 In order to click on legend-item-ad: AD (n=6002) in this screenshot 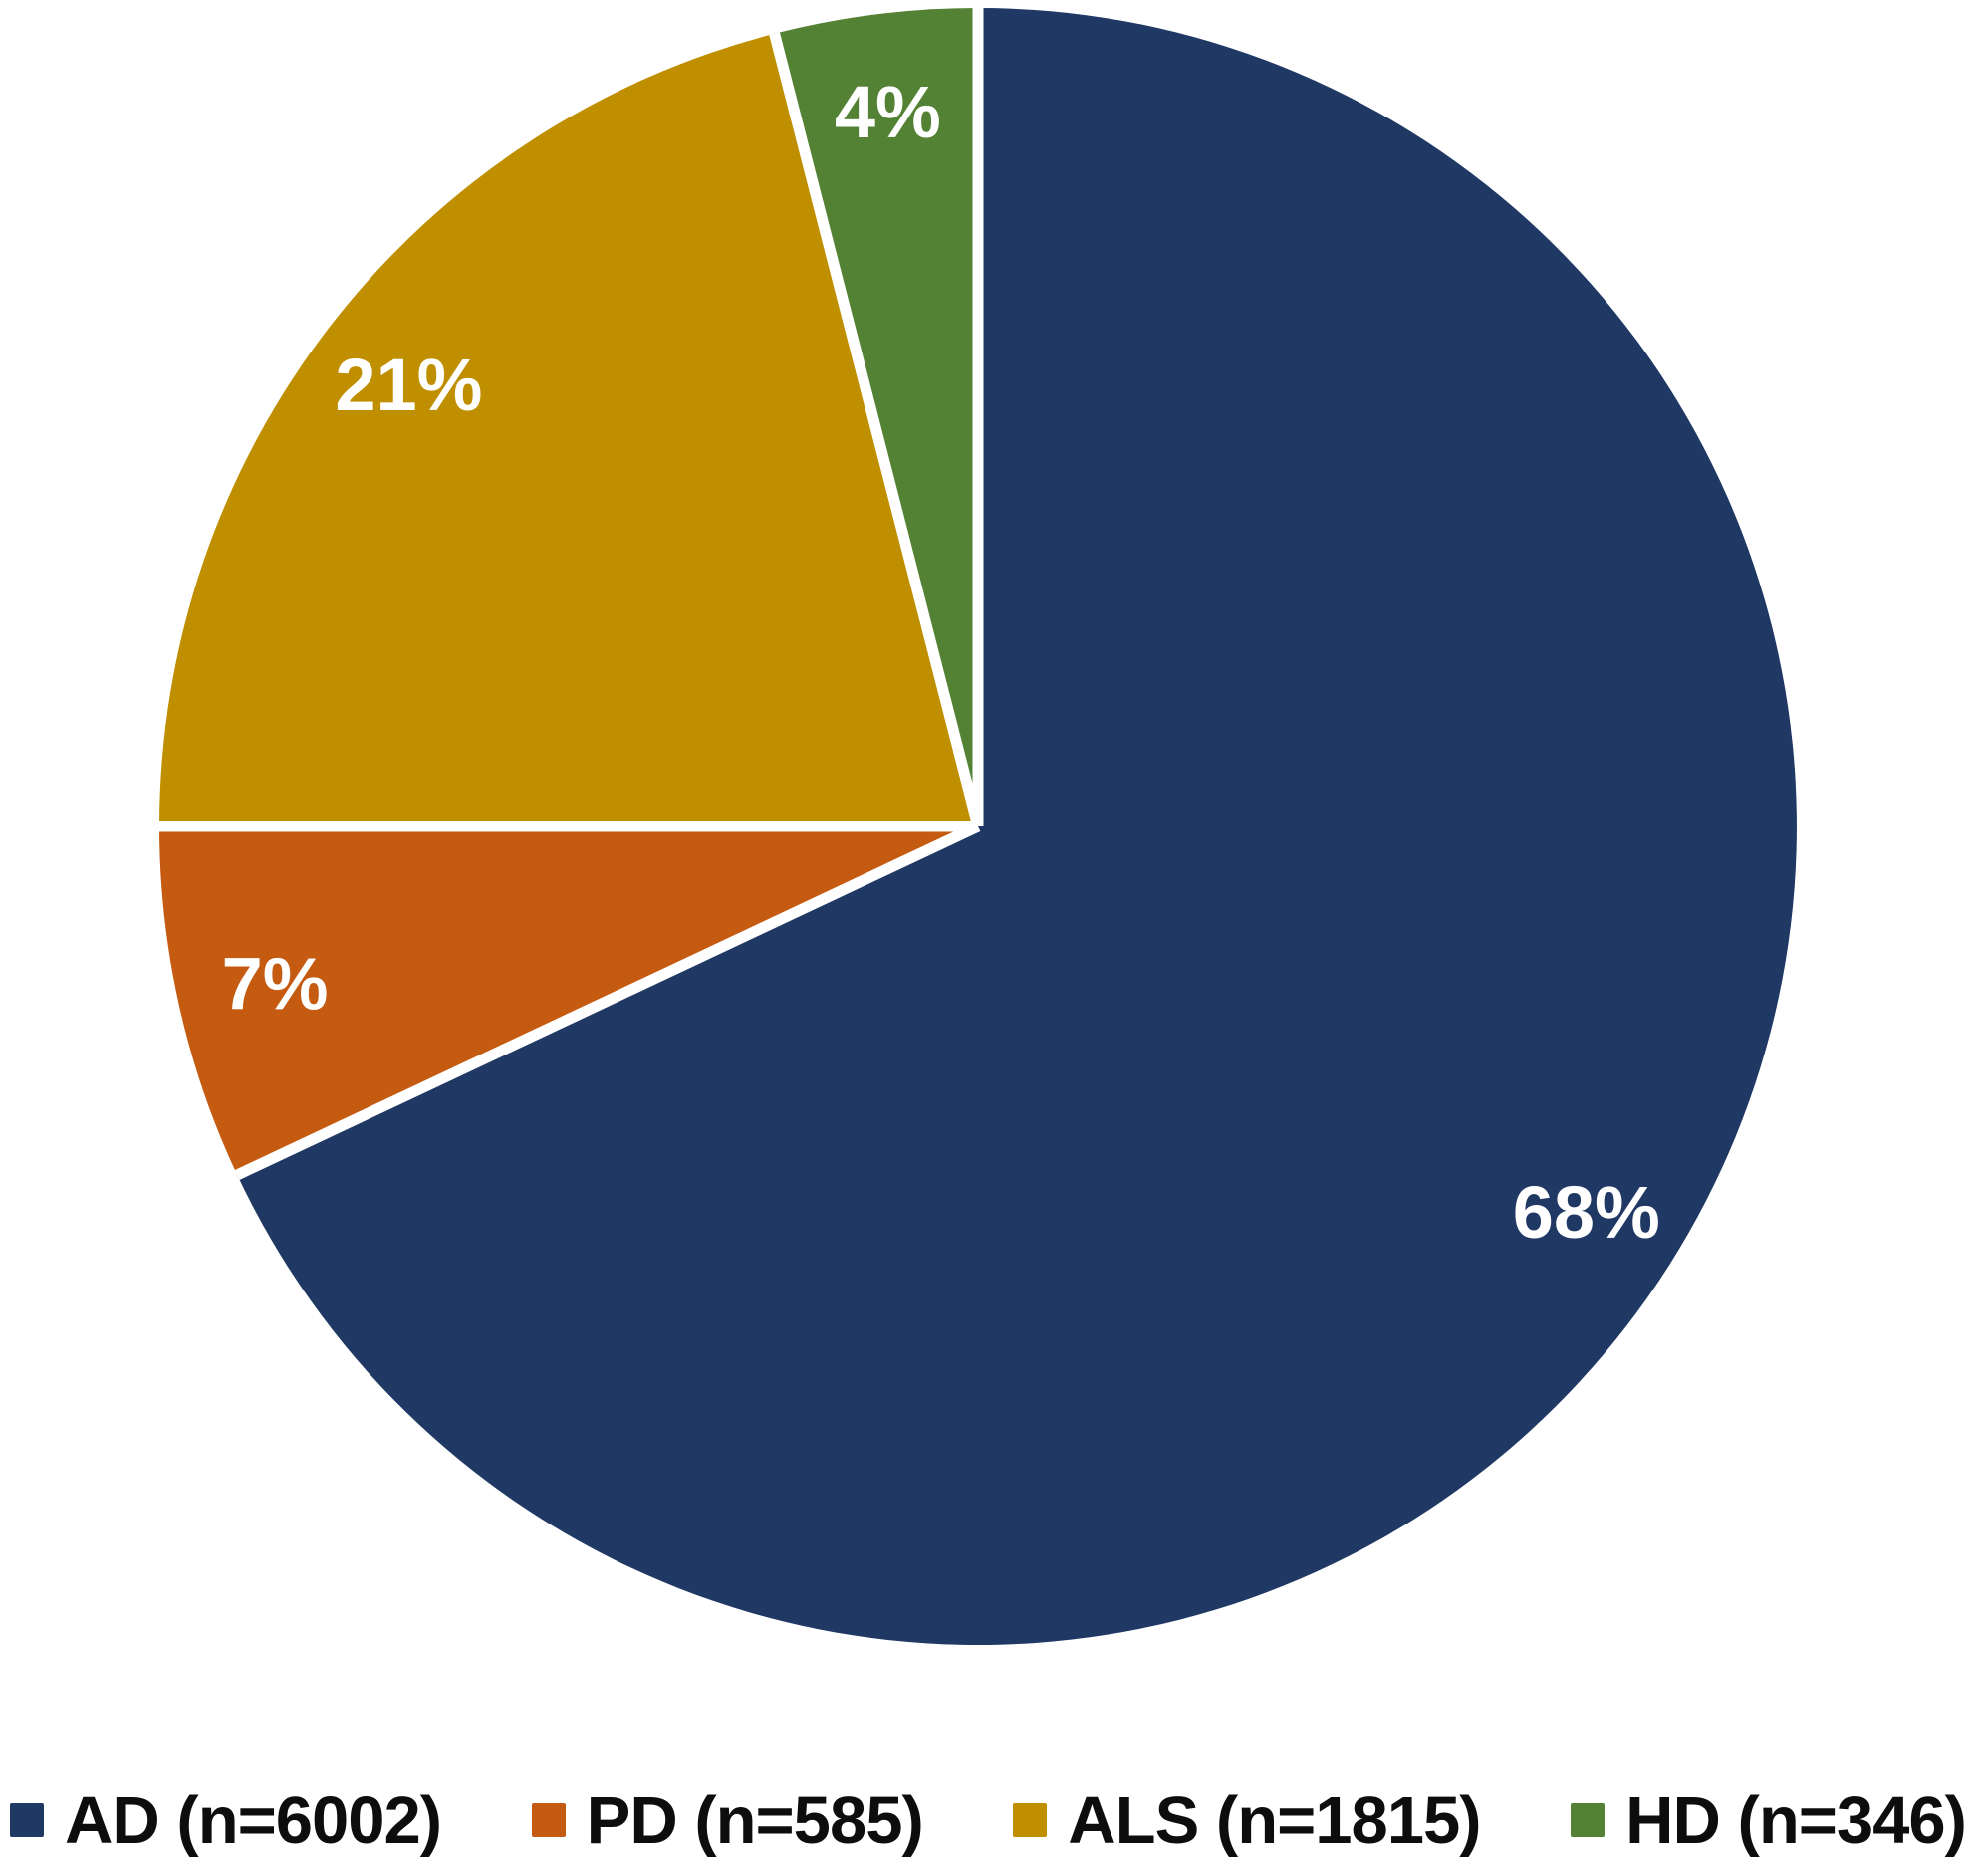, I will do `click(226, 1820)`.